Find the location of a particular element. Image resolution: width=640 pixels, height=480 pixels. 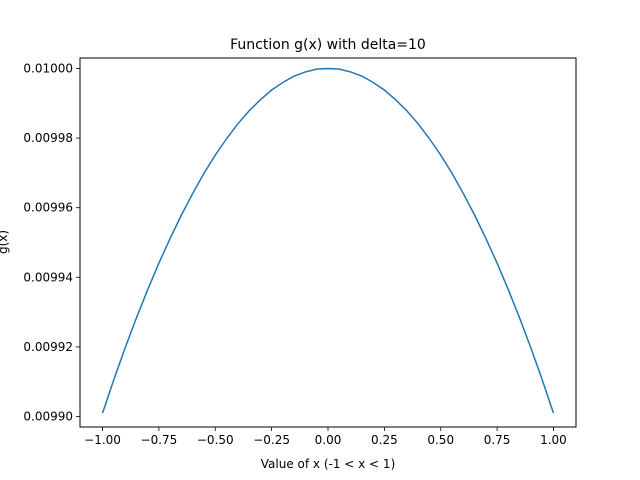

y-tick-label: 0.00994 is located at coordinates (48, 277).